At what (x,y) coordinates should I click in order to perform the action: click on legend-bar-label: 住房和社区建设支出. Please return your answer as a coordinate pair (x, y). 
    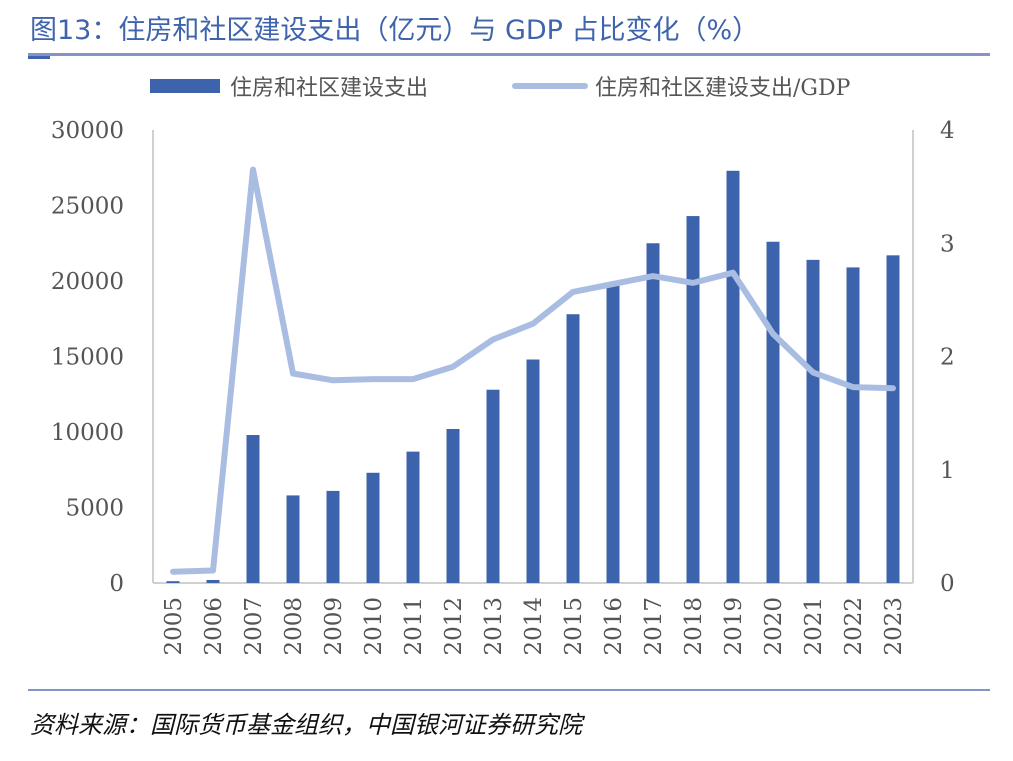
    Looking at the image, I should click on (329, 88).